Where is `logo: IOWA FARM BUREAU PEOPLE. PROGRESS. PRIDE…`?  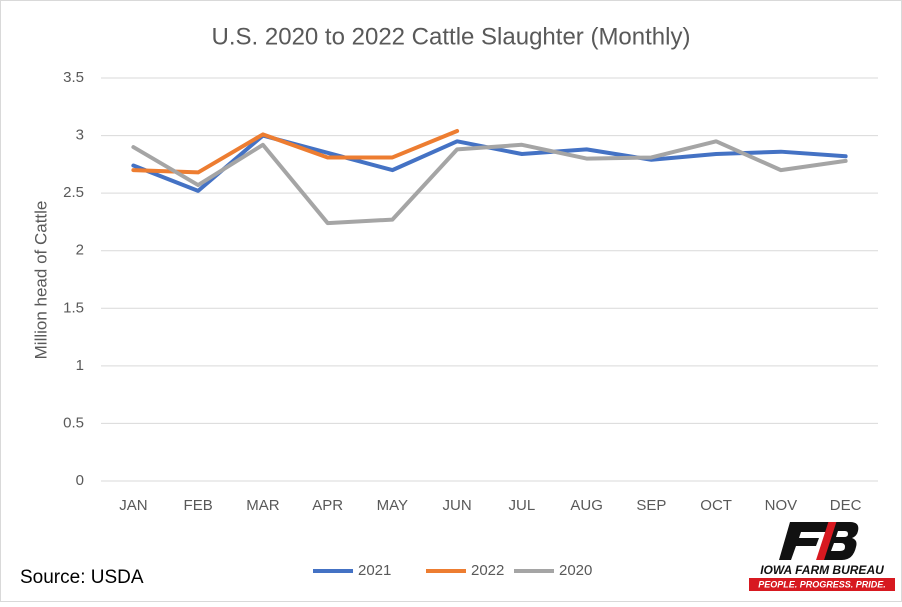
logo: IOWA FARM BUREAU PEOPLE. PROGRESS. PRIDE… is located at coordinates (822, 556).